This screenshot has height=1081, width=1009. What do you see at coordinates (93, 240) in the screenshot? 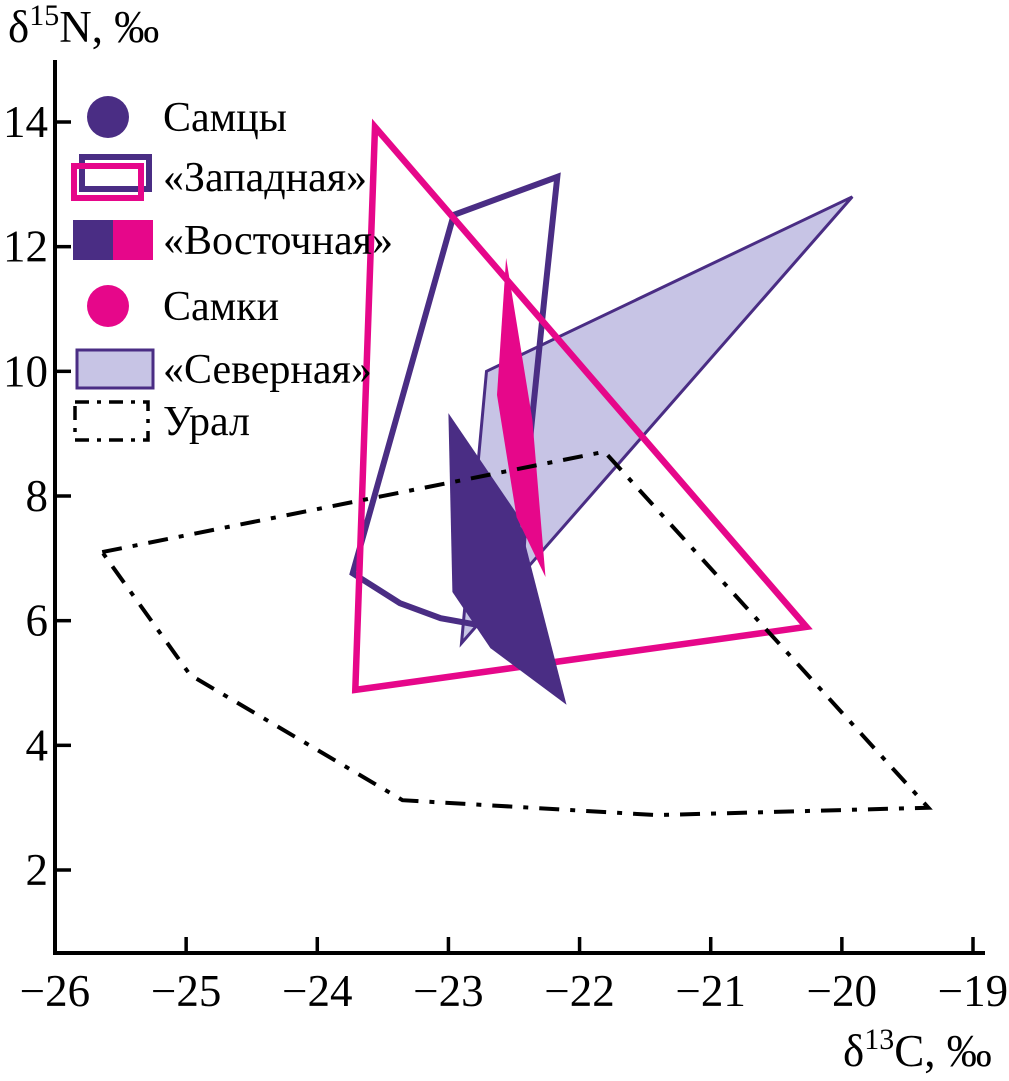
I see `legend-swatch-left` at bounding box center [93, 240].